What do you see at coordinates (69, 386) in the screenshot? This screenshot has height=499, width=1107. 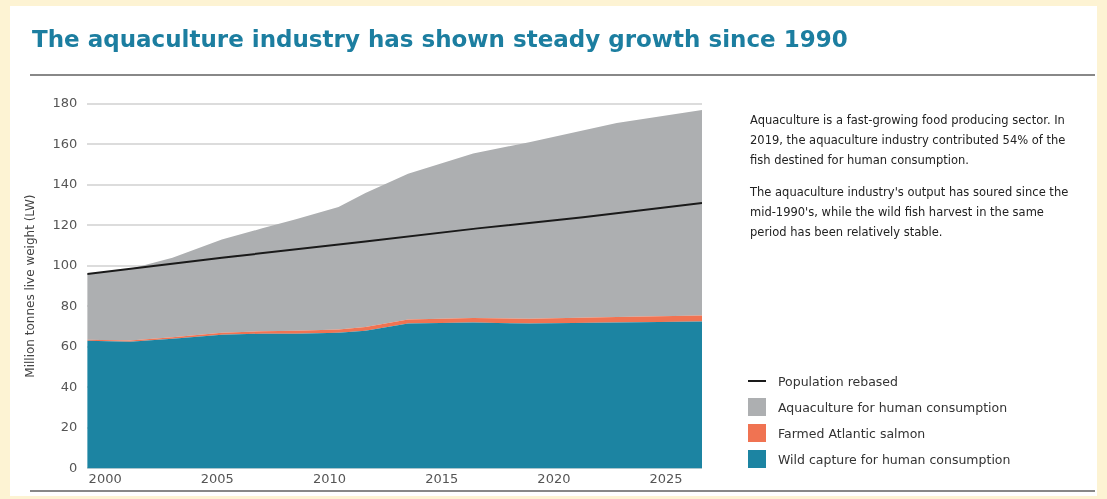 I see `y-tick-label: 40` at bounding box center [69, 386].